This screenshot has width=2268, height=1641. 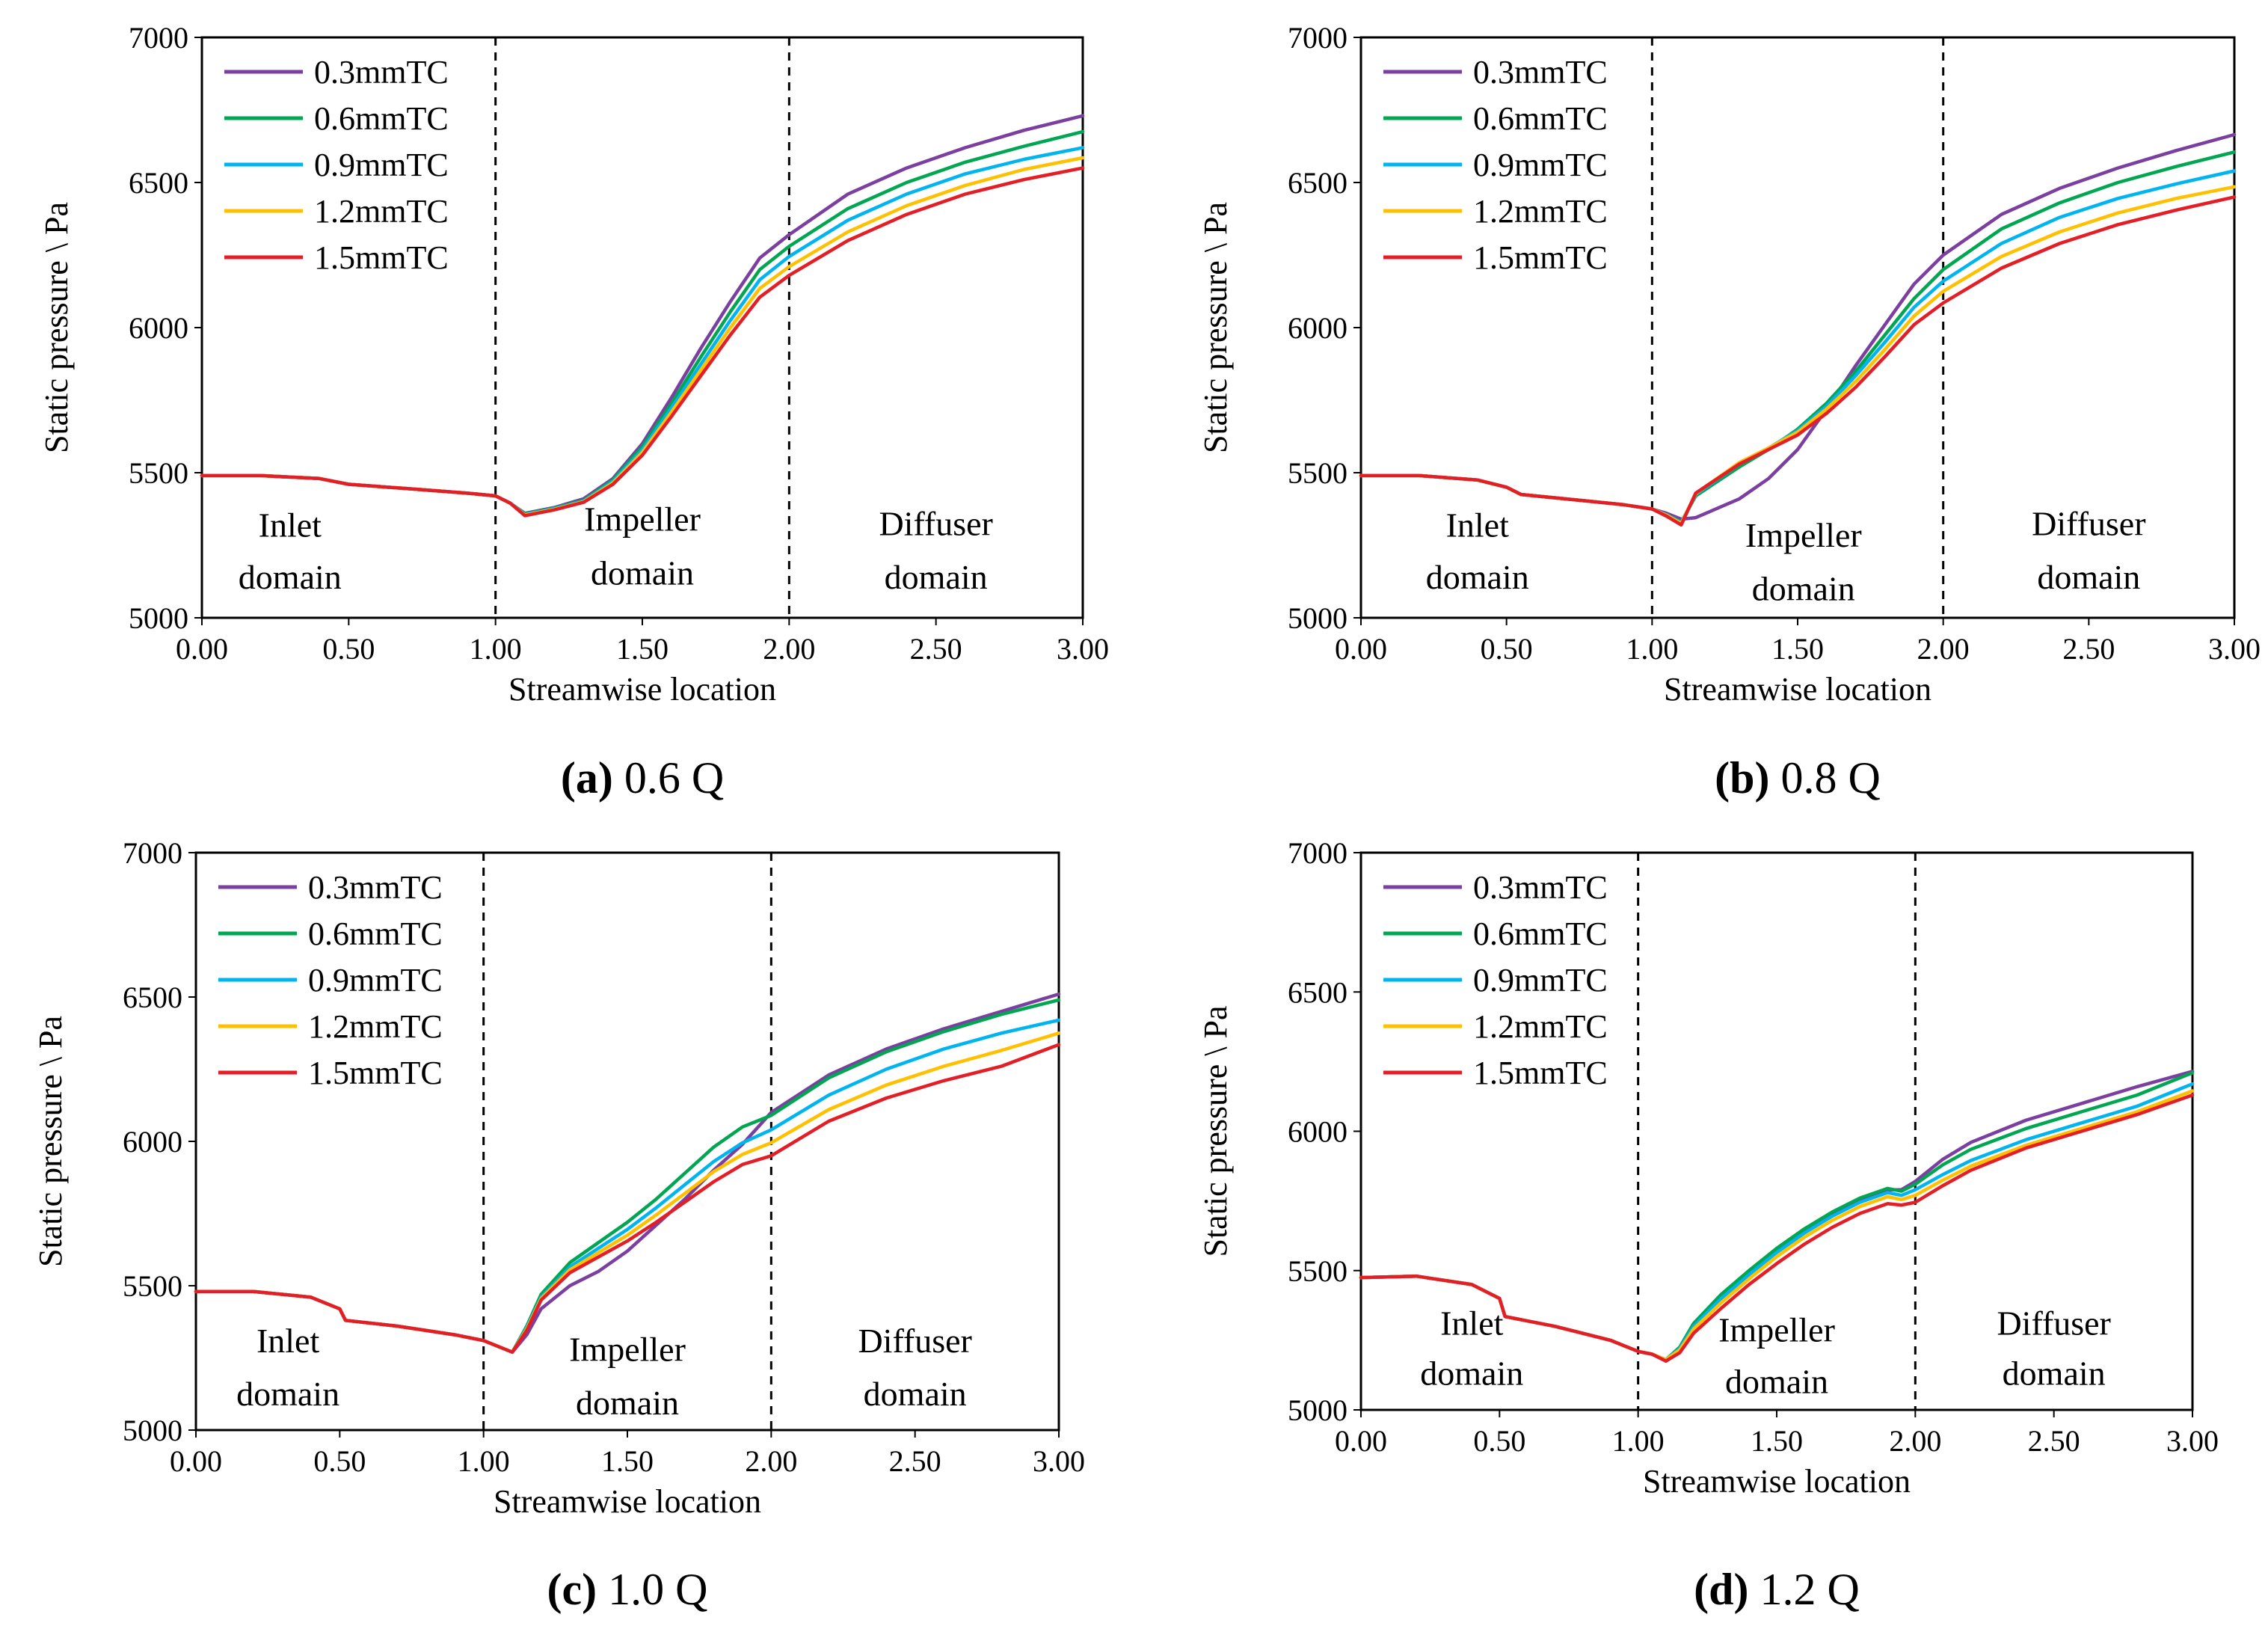 I want to click on panel-caption-text: 0.6 Q, so click(x=668, y=778).